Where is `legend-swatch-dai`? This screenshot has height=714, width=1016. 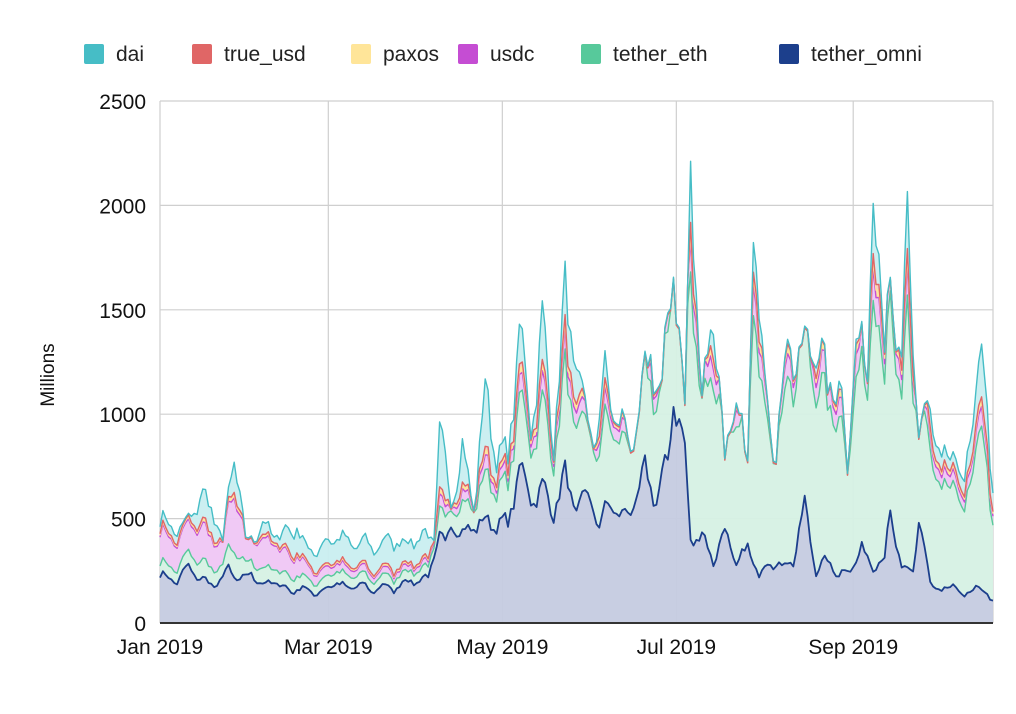
legend-swatch-dai is located at coordinates (94, 54).